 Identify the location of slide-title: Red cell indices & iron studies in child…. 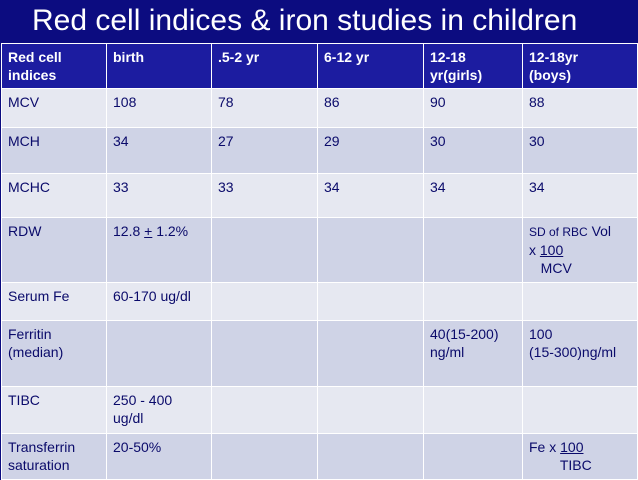
(305, 20).